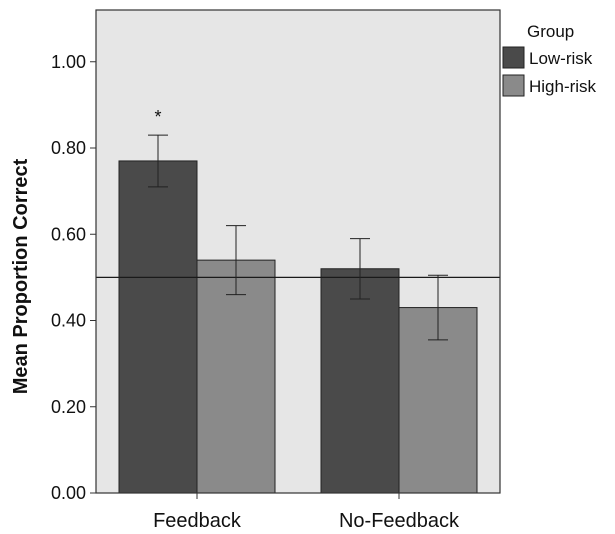  I want to click on legend: Group Low-risk High-risk, so click(549, 59).